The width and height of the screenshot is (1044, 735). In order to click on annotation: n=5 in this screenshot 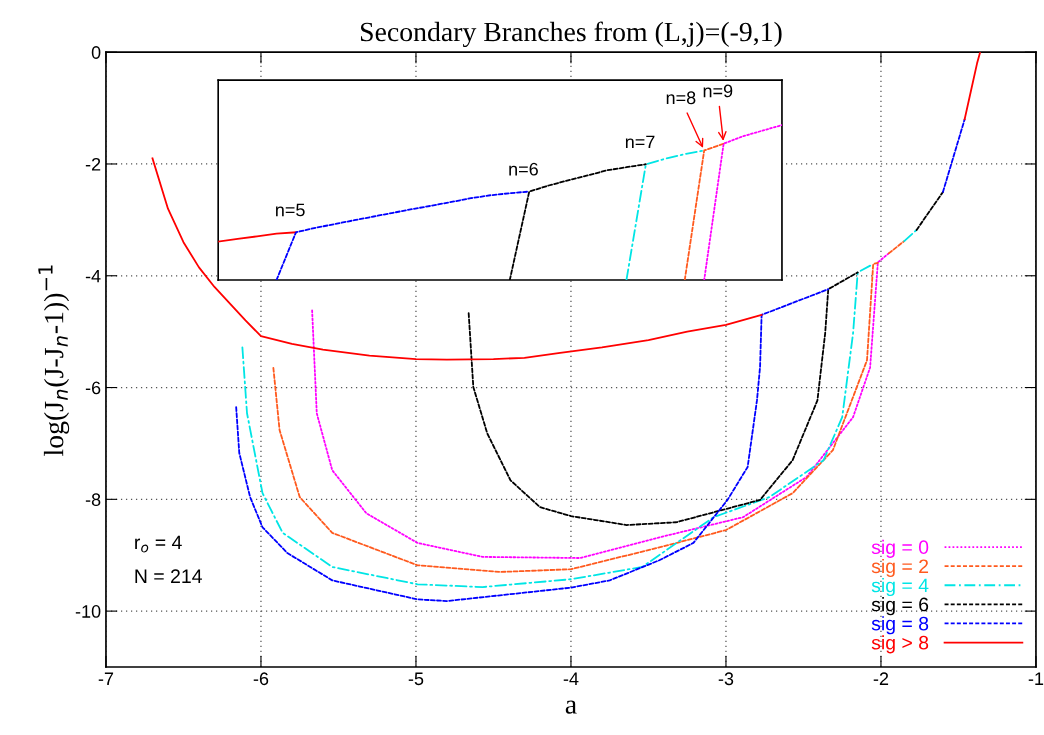, I will do `click(290, 210)`.